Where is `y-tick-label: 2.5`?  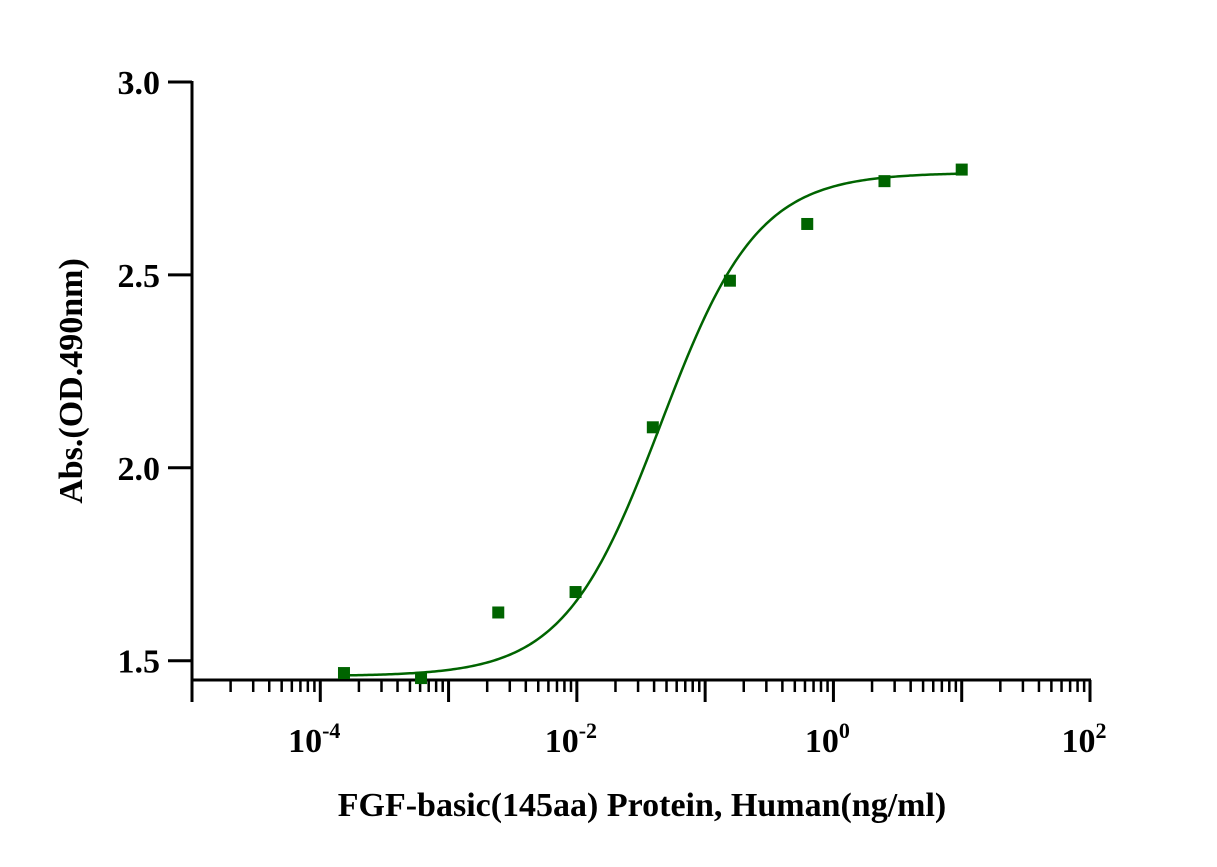
y-tick-label: 2.5 is located at coordinates (139, 276).